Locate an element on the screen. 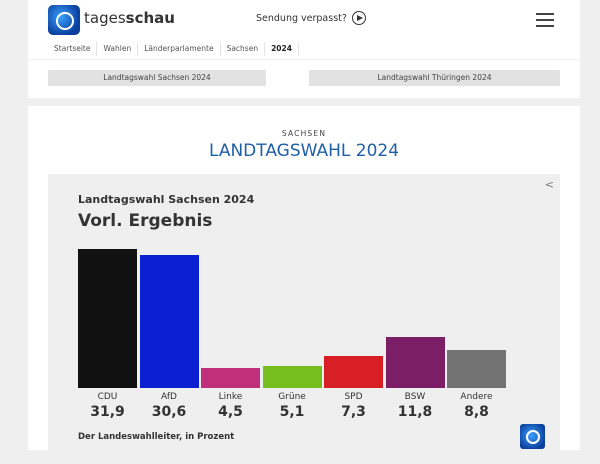  breadcrumb-item: Länderparlamente is located at coordinates (179, 49).